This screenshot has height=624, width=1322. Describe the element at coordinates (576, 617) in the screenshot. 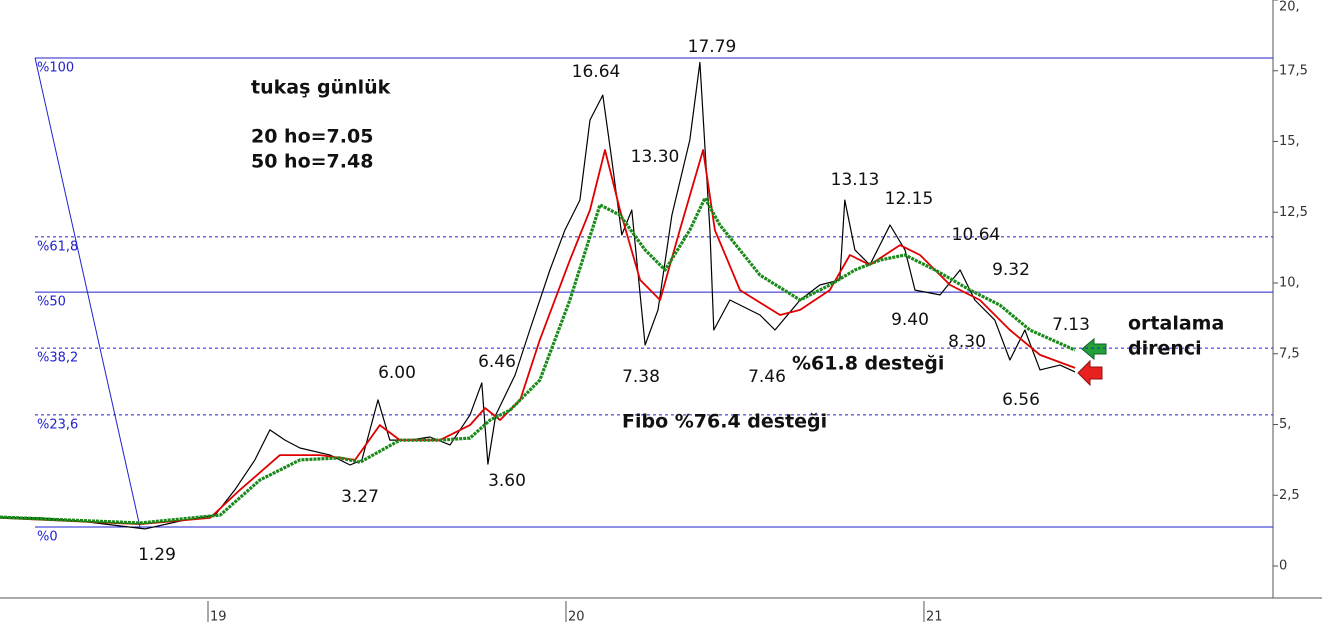

I see `x-tick-label: 20` at that location.